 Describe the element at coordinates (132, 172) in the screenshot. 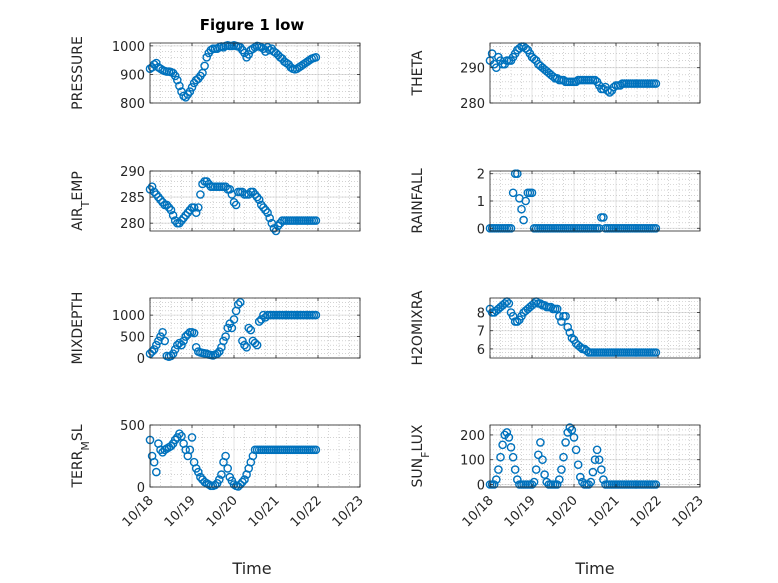

I see `y-tick-label: 290` at that location.